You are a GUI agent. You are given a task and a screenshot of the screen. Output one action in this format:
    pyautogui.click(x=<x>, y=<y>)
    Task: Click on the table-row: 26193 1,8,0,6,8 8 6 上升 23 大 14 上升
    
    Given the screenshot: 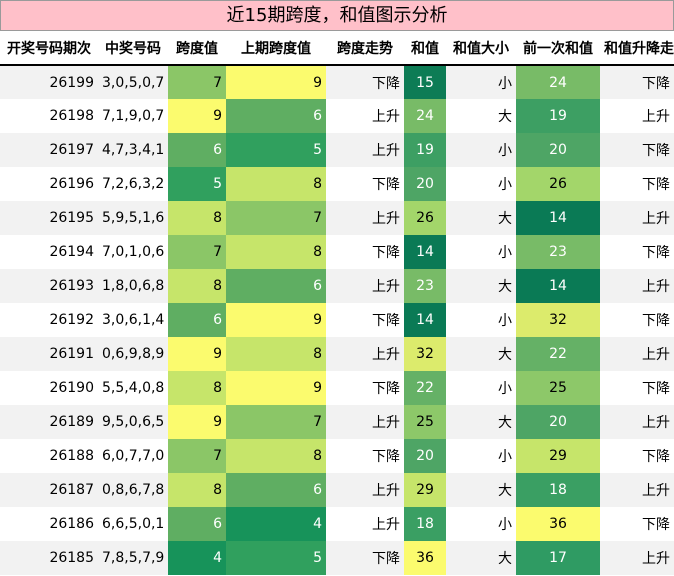 What is the action you would take?
    pyautogui.click(x=337, y=286)
    